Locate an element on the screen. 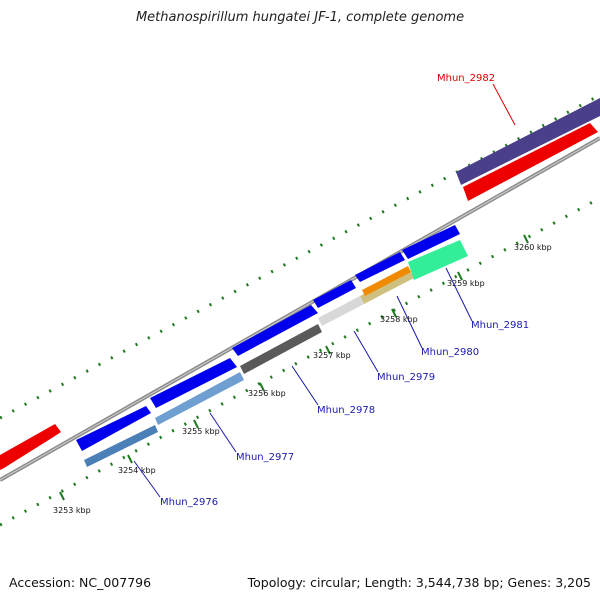 The height and width of the screenshot is (600, 600). segment-lightgray is located at coordinates (341, 311).